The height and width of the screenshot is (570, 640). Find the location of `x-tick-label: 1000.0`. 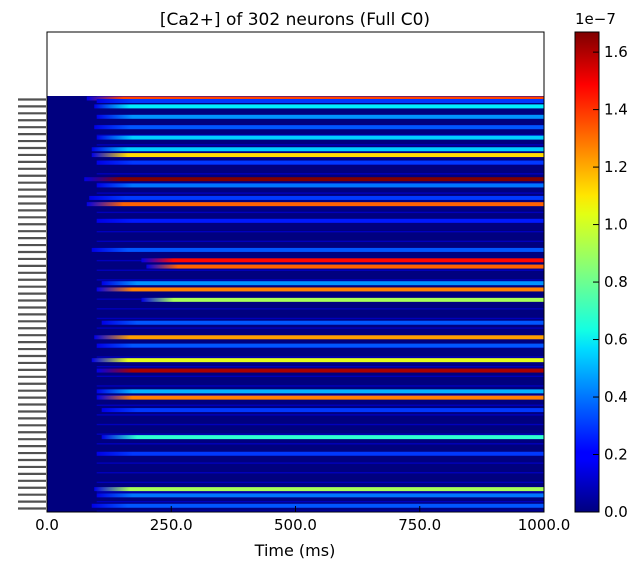

x-tick-label: 1000.0 is located at coordinates (544, 525).